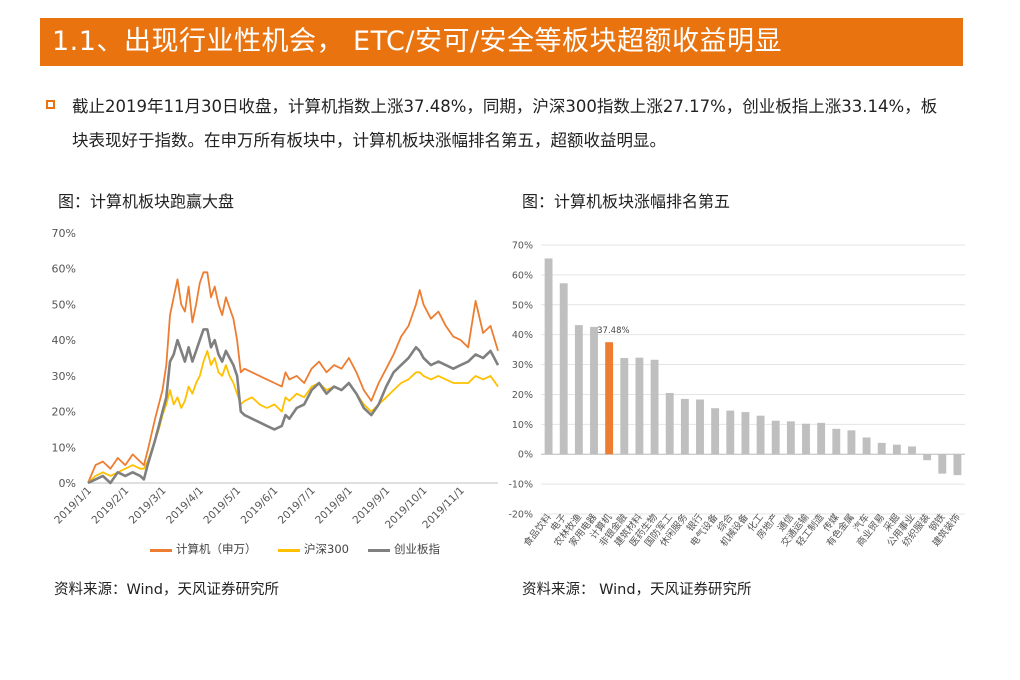  What do you see at coordinates (146, 201) in the screenshot?
I see `left-chart-caption: 图：计算机板块跑赢大盘` at bounding box center [146, 201].